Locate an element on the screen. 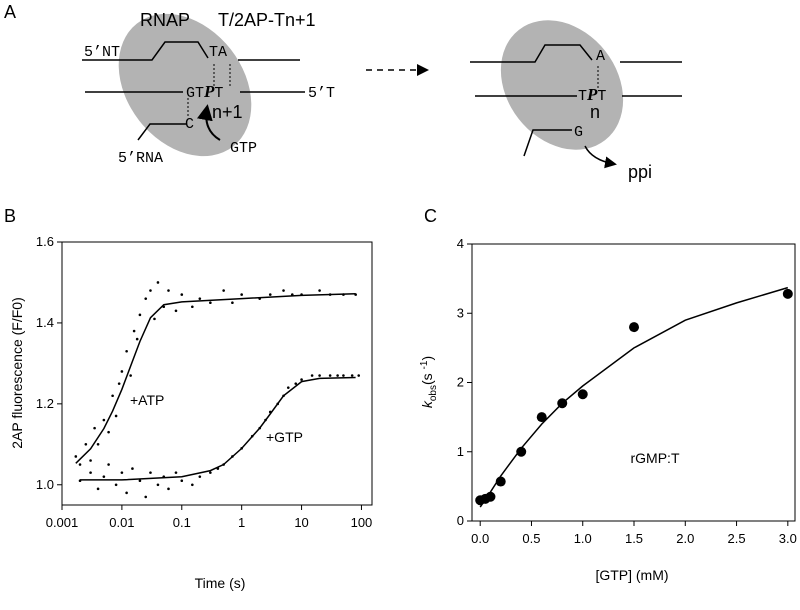  label: 5’T is located at coordinates (321, 93).